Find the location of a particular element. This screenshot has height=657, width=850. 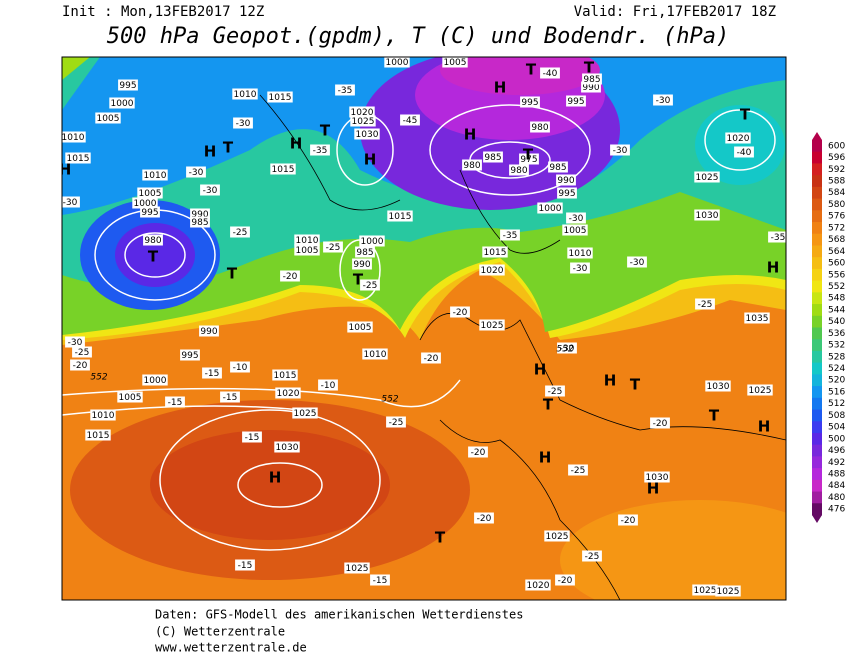

isoline-label: 1000 is located at coordinates (372, 242).